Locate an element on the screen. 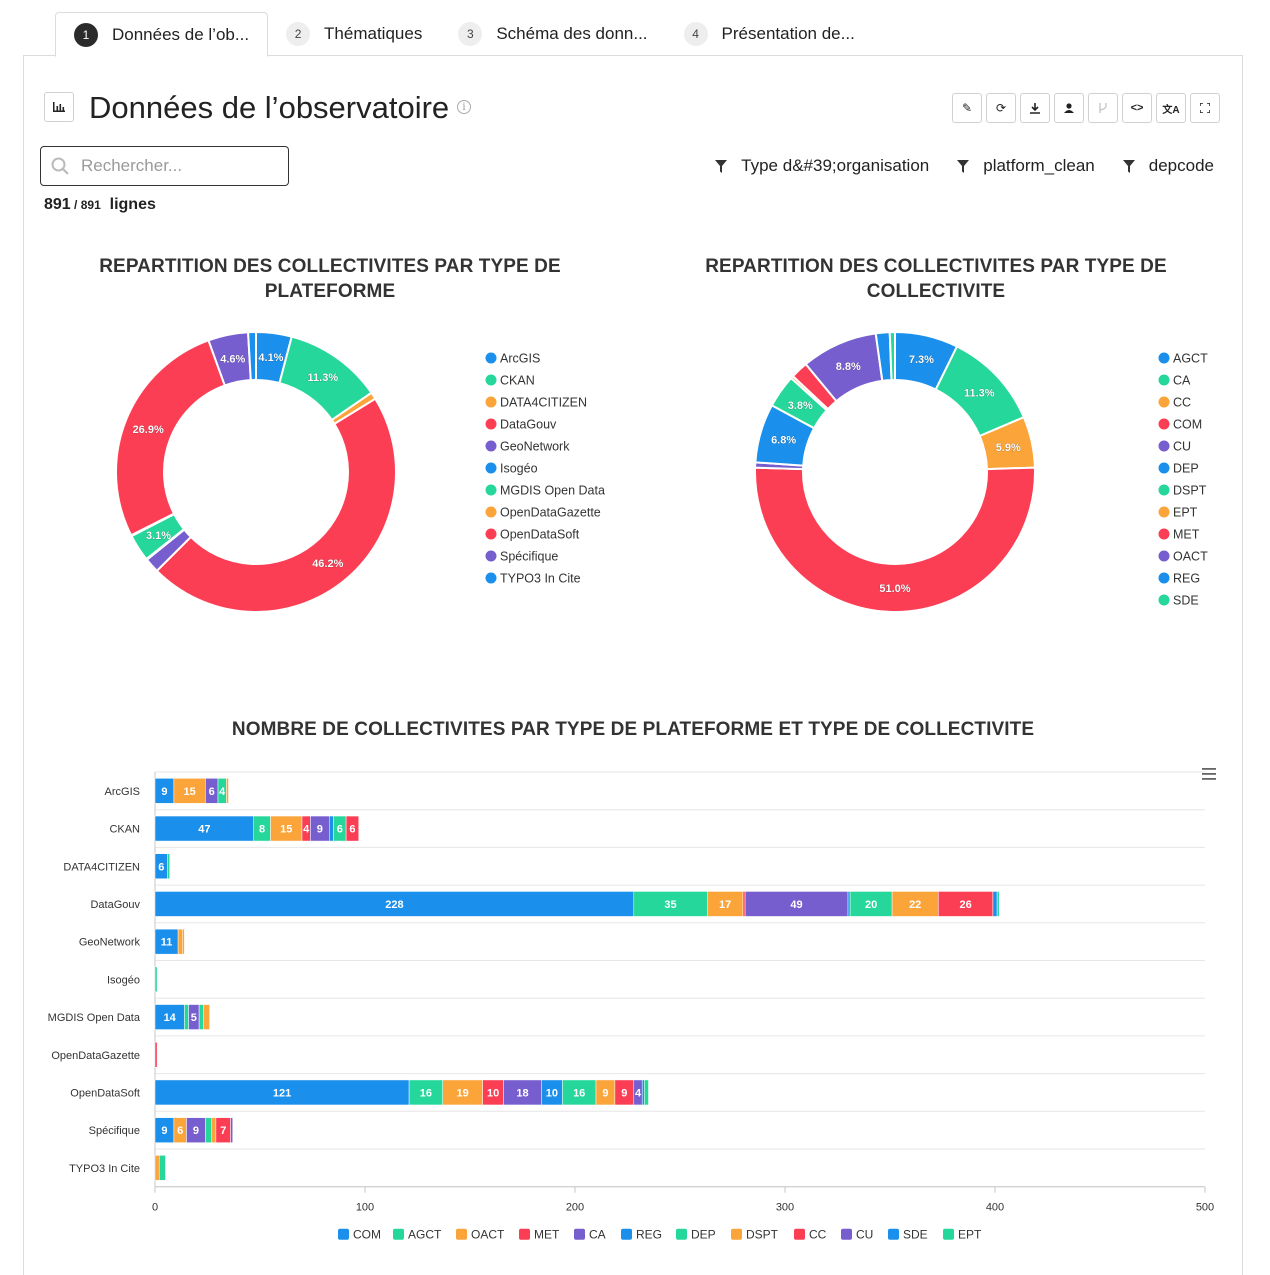  bar-legend-item-CA: CA is located at coordinates (590, 1235).